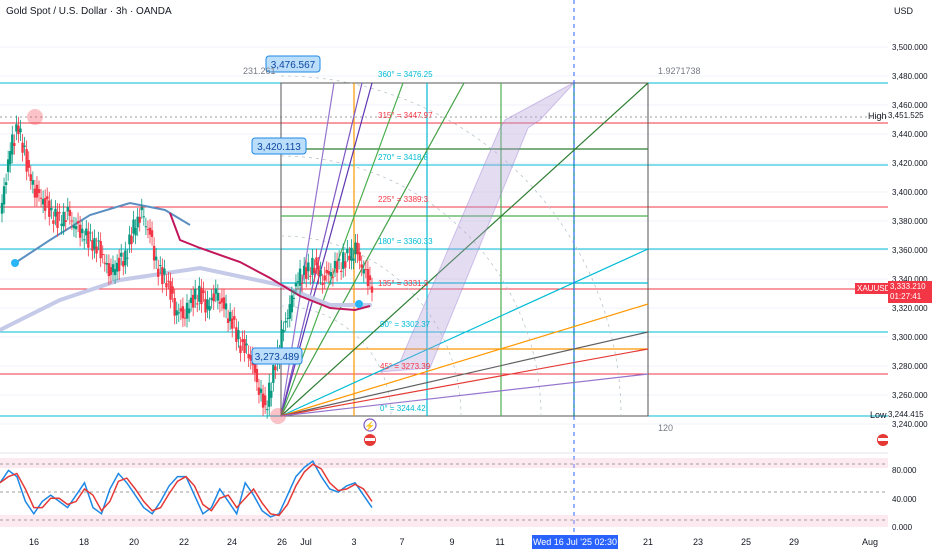 This screenshot has height=550, width=932. Describe the element at coordinates (270, 262) in the screenshot. I see `ma-fast-line` at that location.